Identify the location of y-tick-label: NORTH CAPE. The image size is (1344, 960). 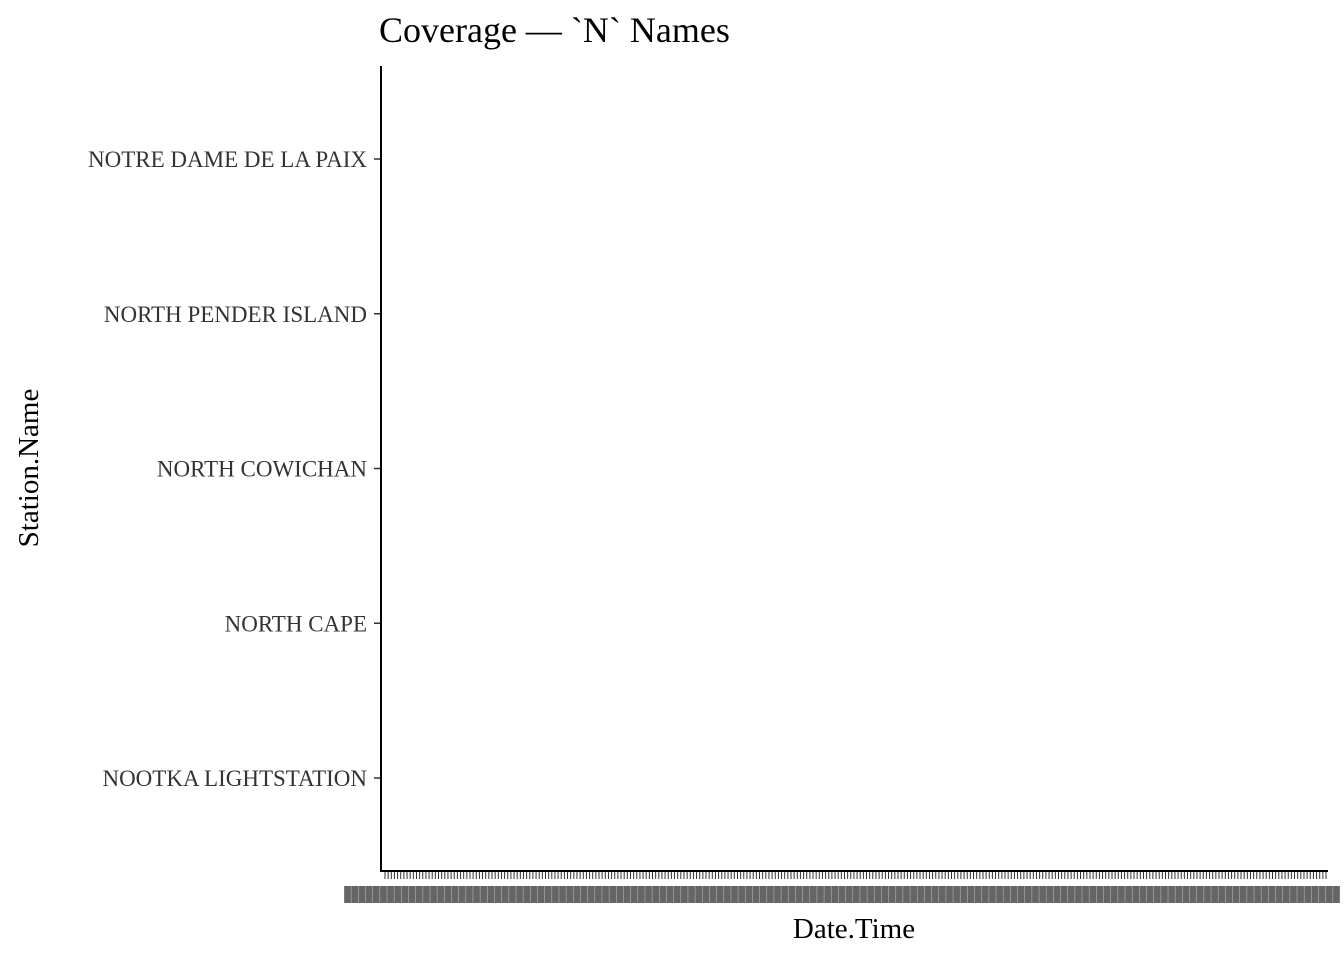
(296, 623).